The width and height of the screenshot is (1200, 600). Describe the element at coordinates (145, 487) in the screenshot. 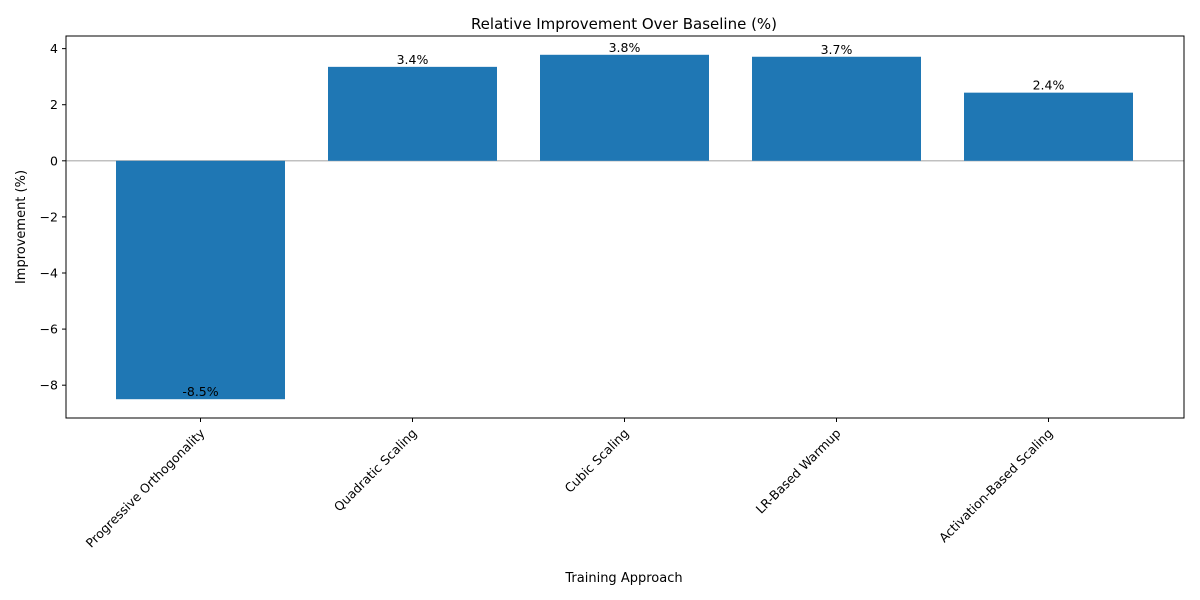

I see `x-tick-label: Progressive Orthogonality` at that location.